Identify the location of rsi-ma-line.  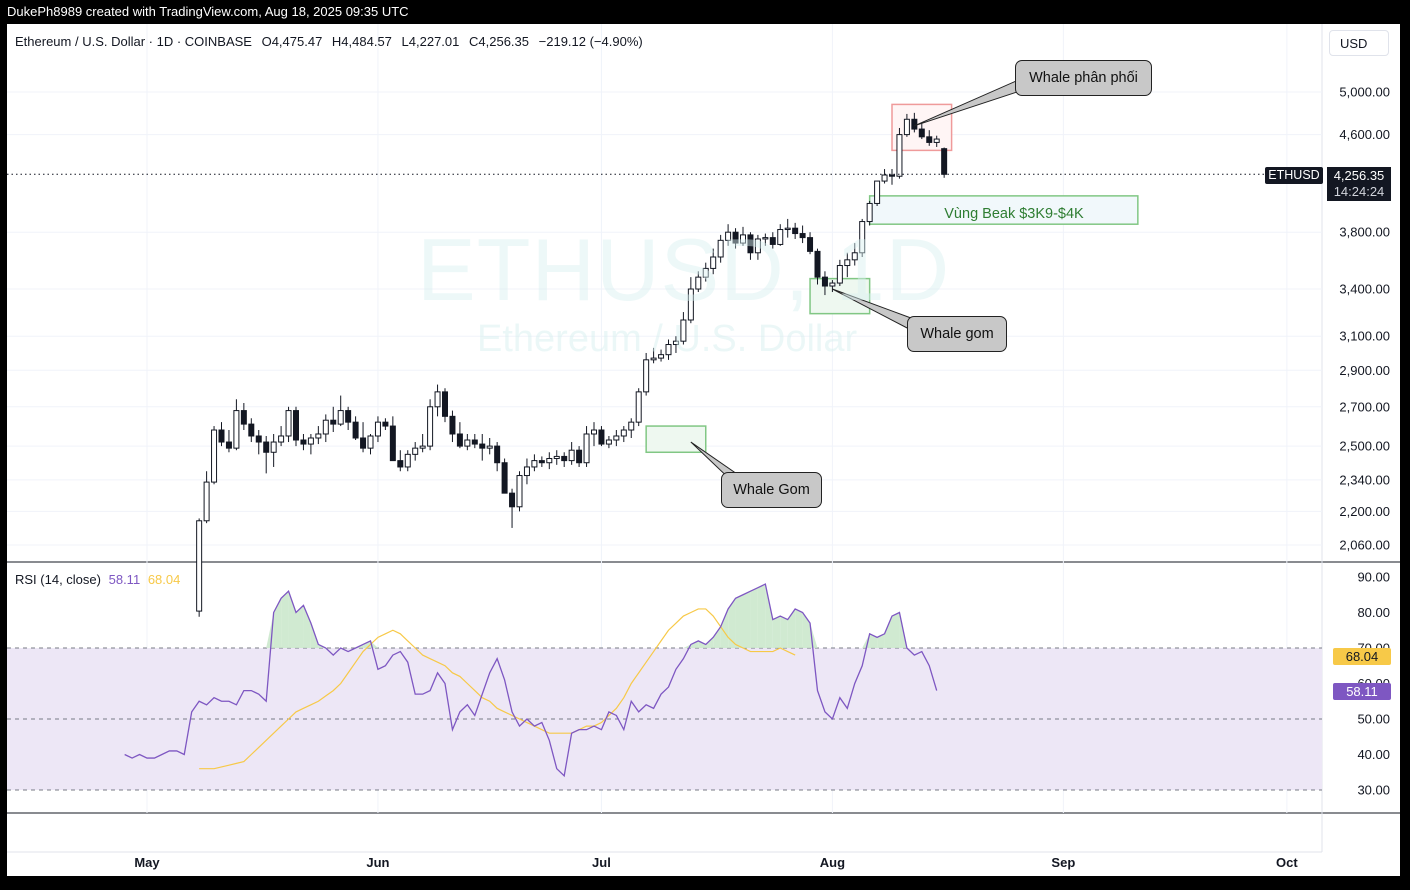
(497, 689).